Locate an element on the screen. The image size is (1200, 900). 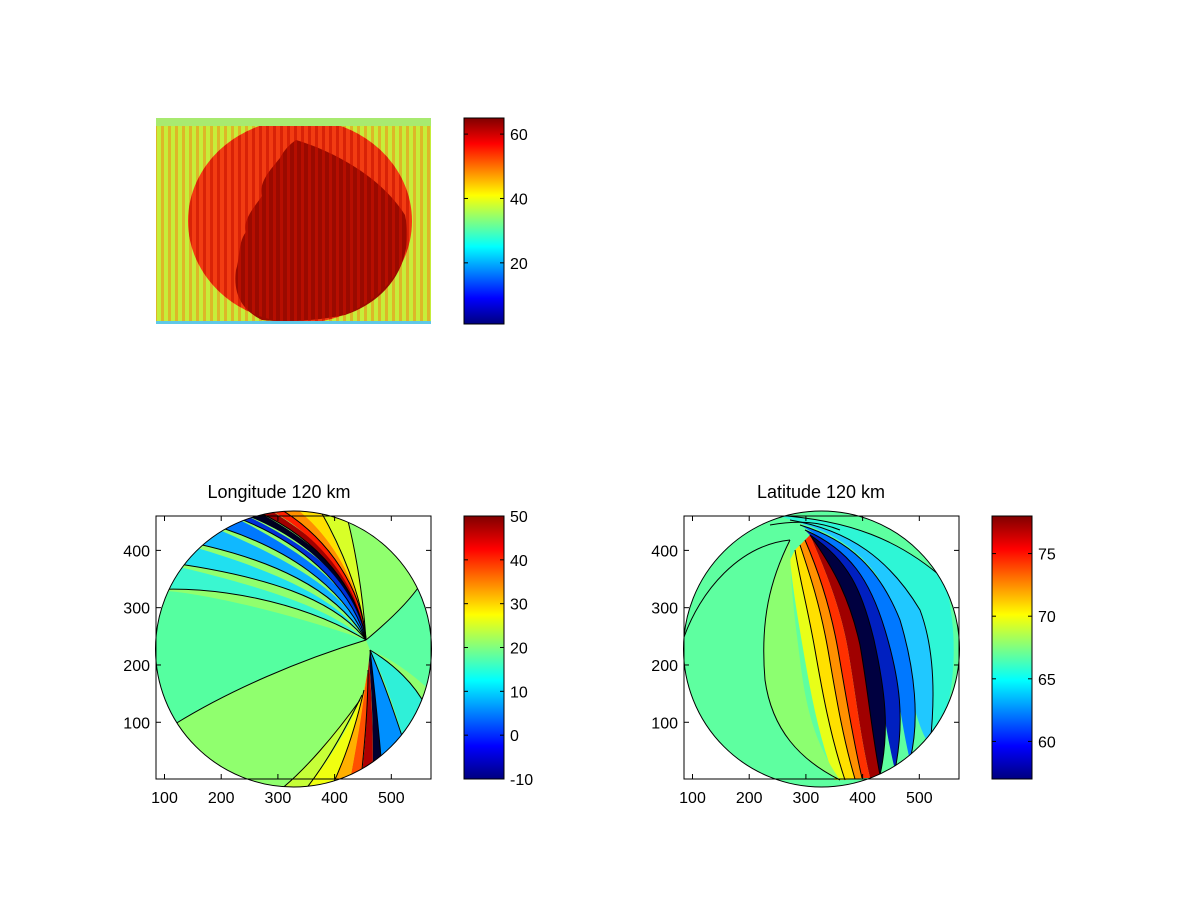
lon-axis-ticks: 100 200 300 400 500 100 200 300 400 is located at coordinates (277, 661).